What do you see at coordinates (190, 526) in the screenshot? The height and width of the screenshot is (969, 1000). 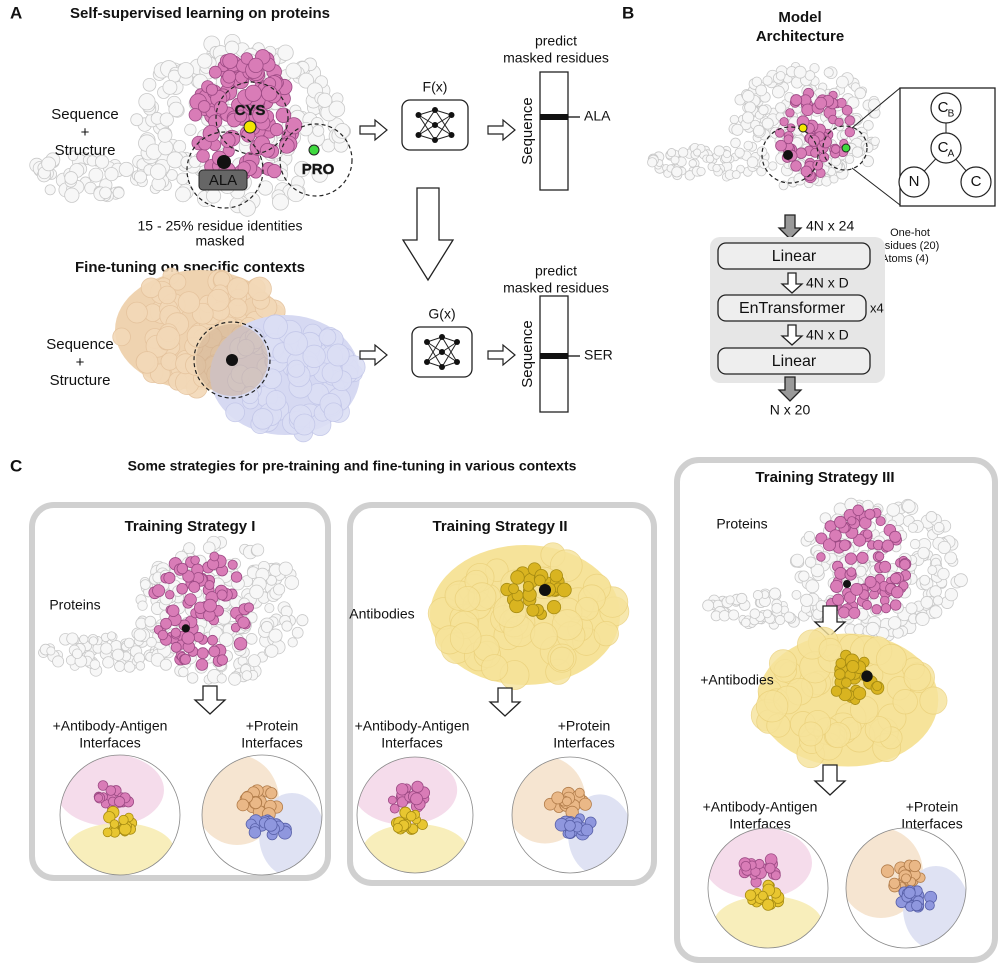 I see `label: Training Strategy I` at bounding box center [190, 526].